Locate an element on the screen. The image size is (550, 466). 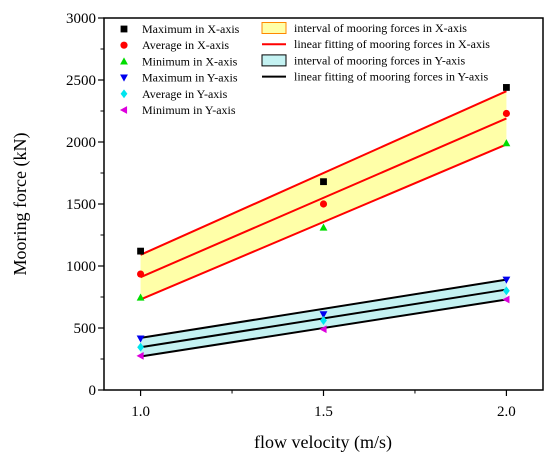
legend-label-r3: interval of mooring forces in Y-axis is located at coordinates (380, 60).